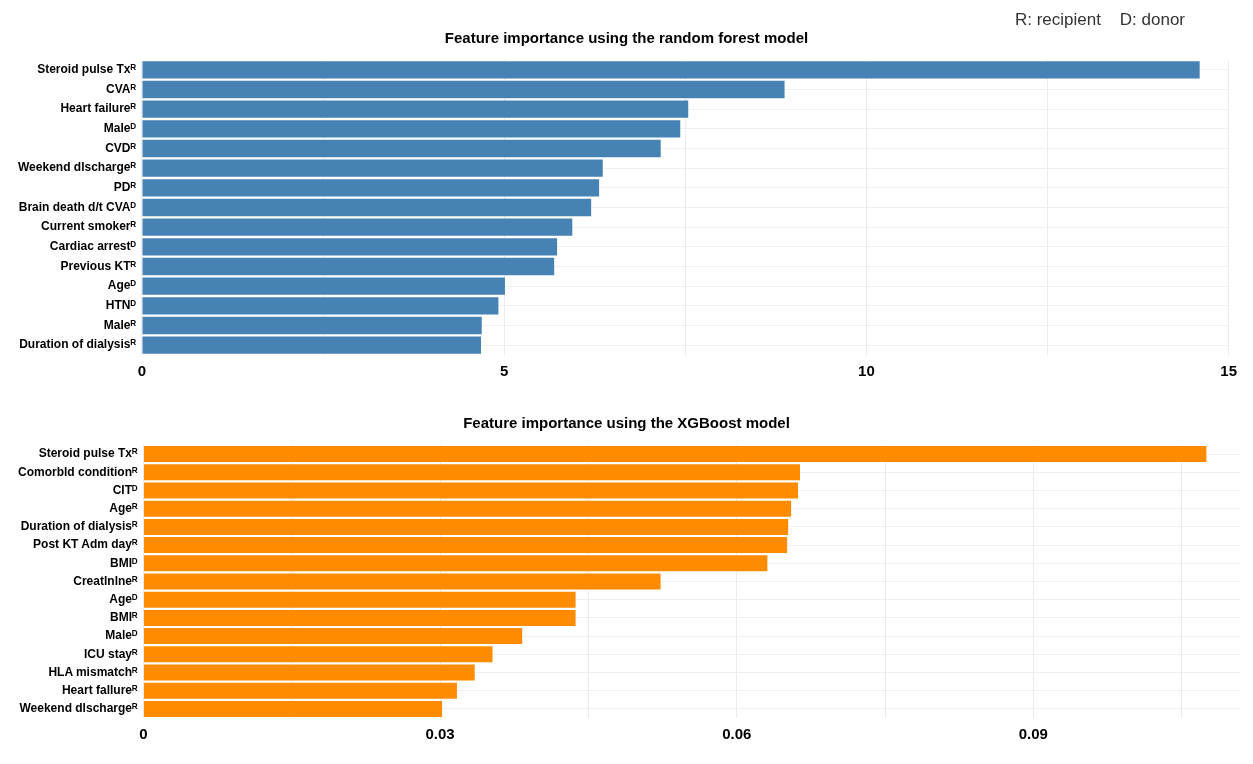  I want to click on chart-title: Feature importance using the XGBoost model, so click(626, 423).